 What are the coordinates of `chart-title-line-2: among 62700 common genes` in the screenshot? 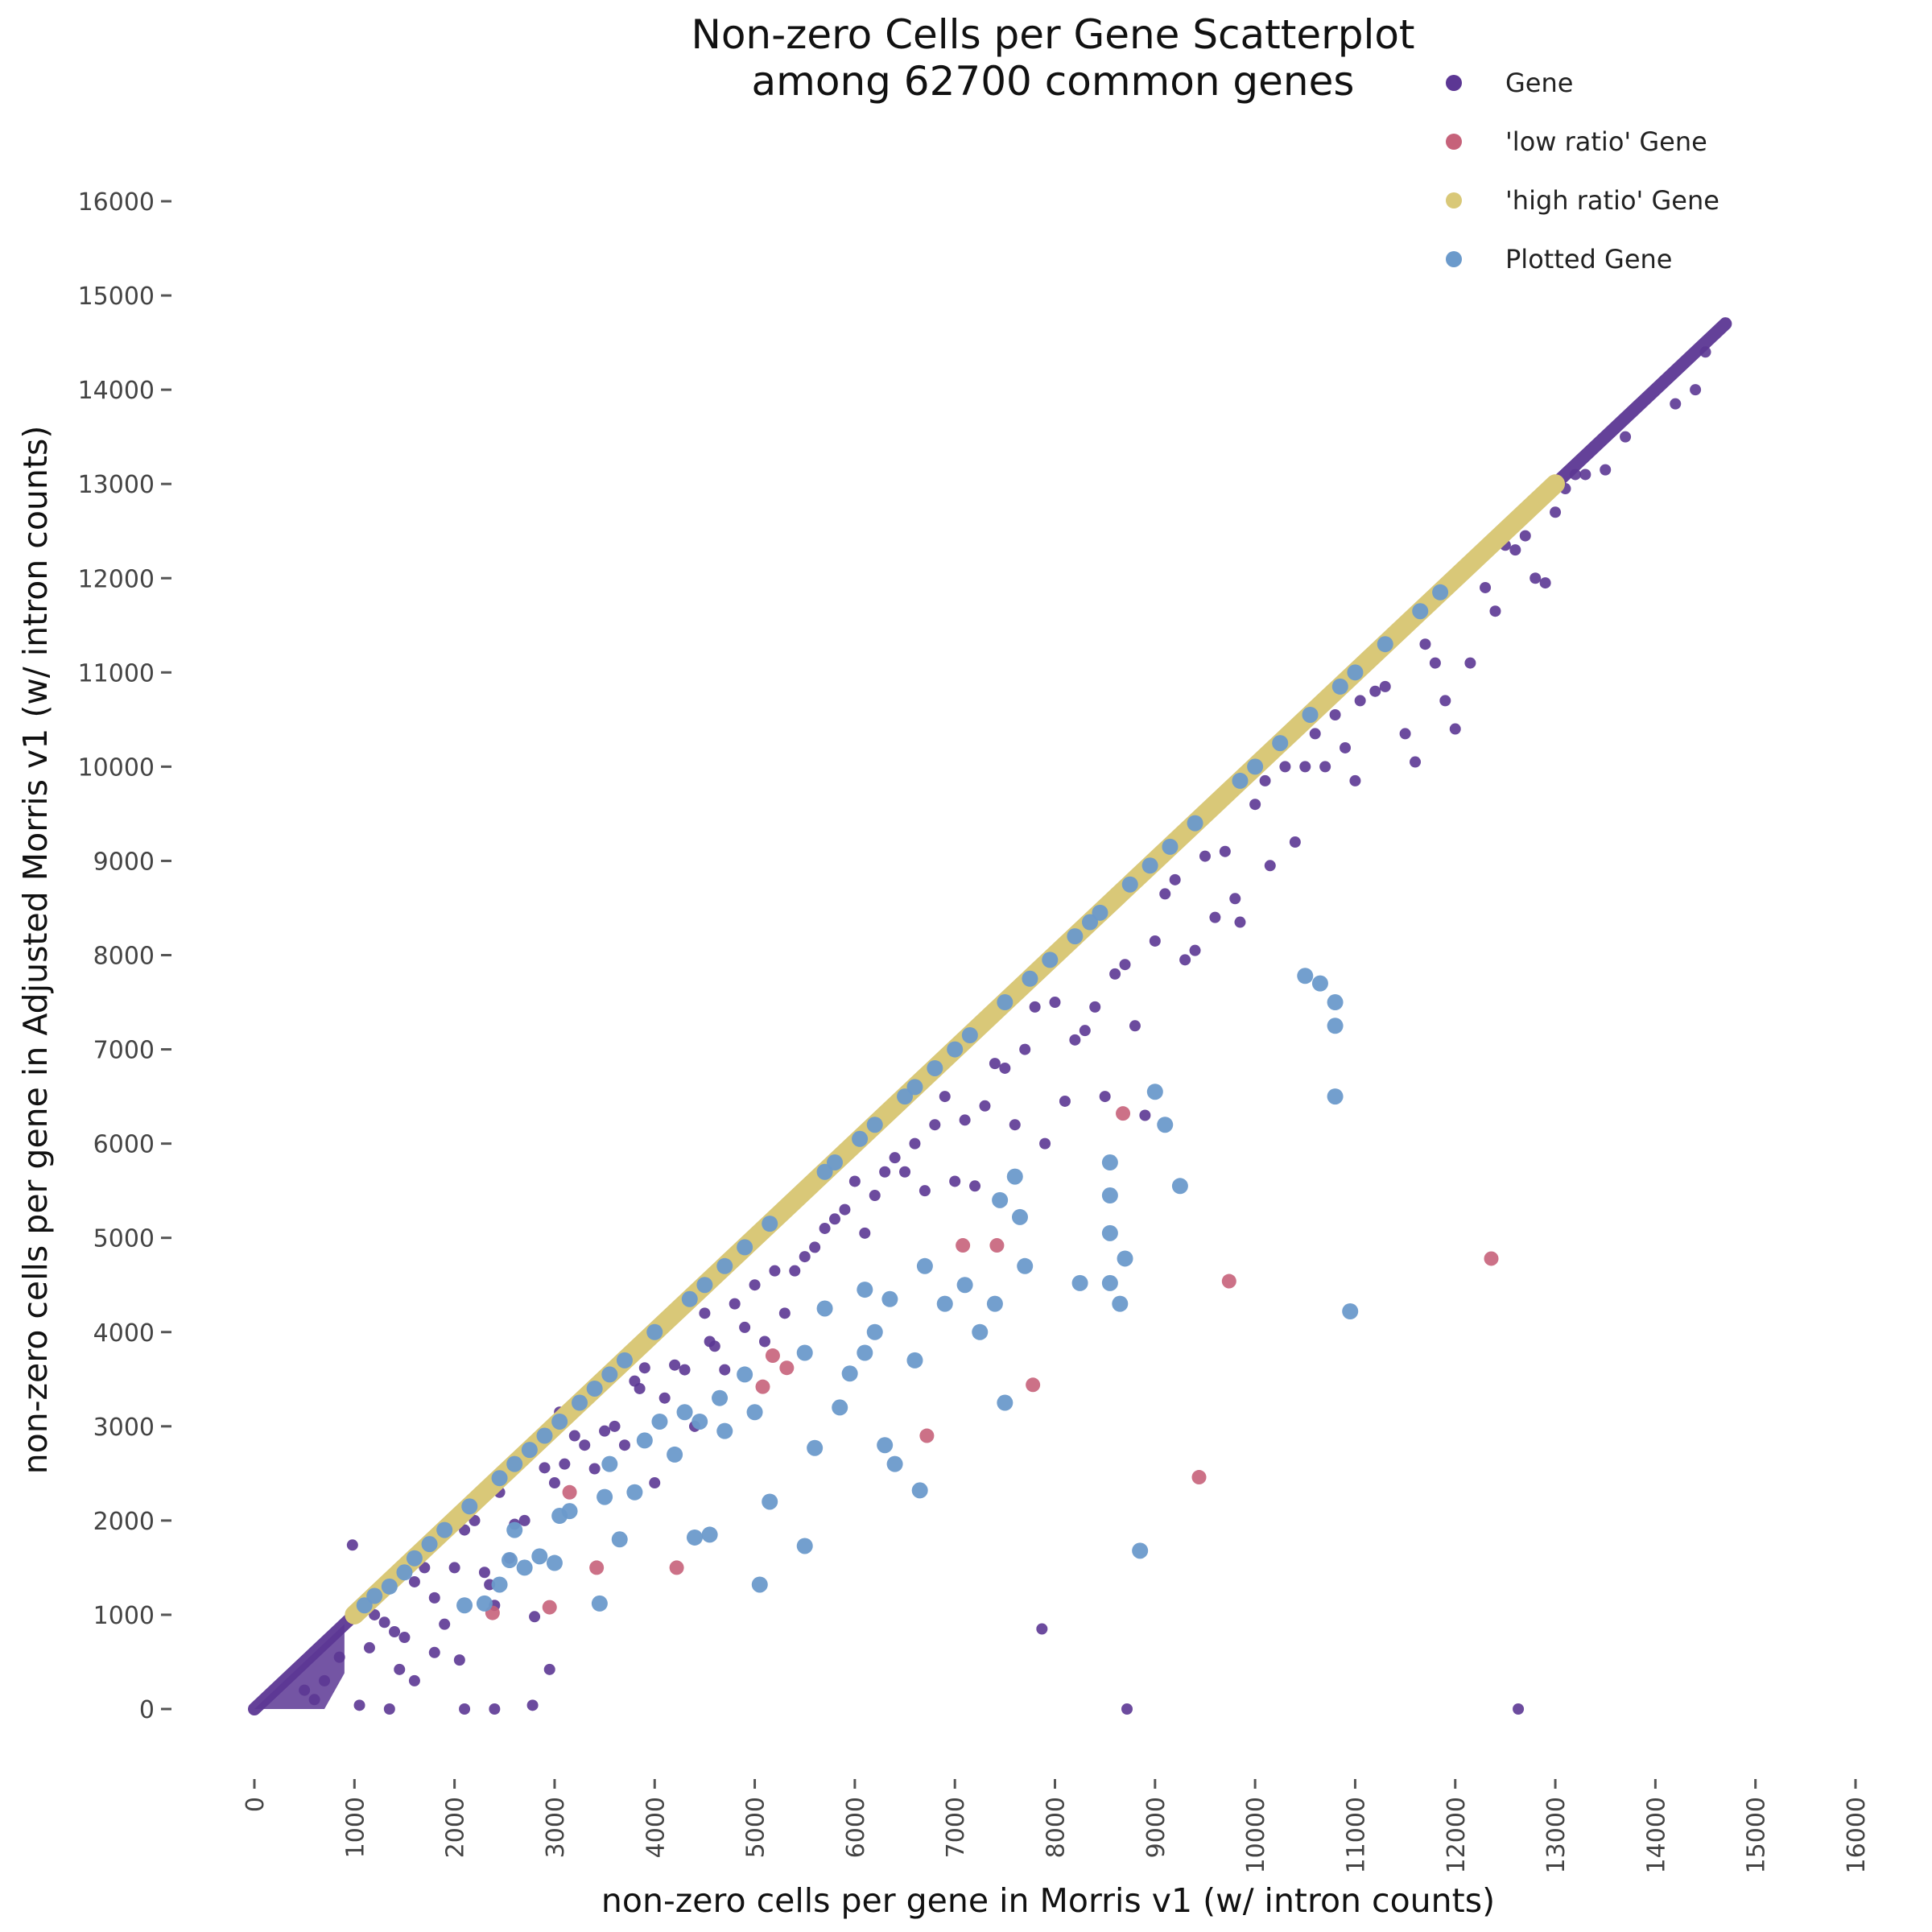 It's located at (1053, 81).